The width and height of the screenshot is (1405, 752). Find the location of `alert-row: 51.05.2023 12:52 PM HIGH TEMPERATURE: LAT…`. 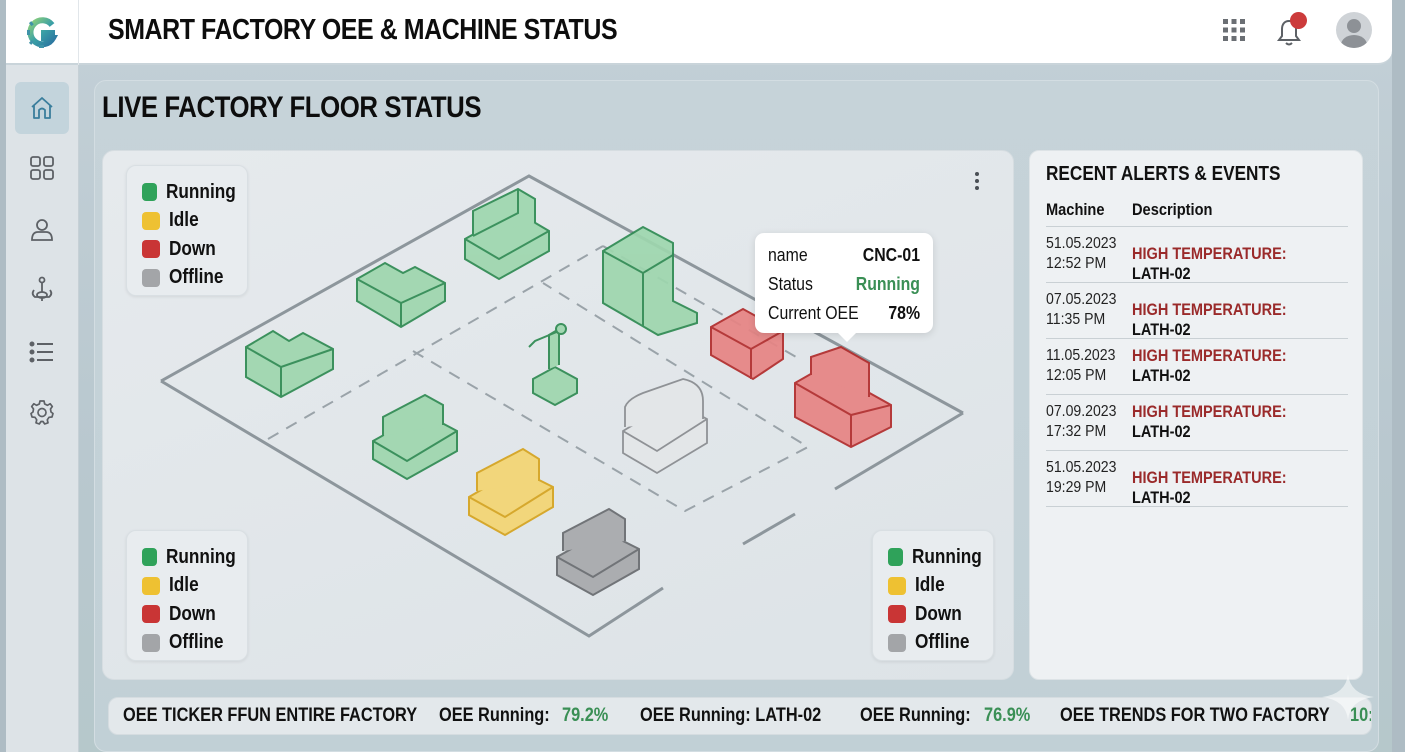

alert-row: 51.05.2023 12:52 PM HIGH TEMPERATURE: LAT… is located at coordinates (1197, 255).